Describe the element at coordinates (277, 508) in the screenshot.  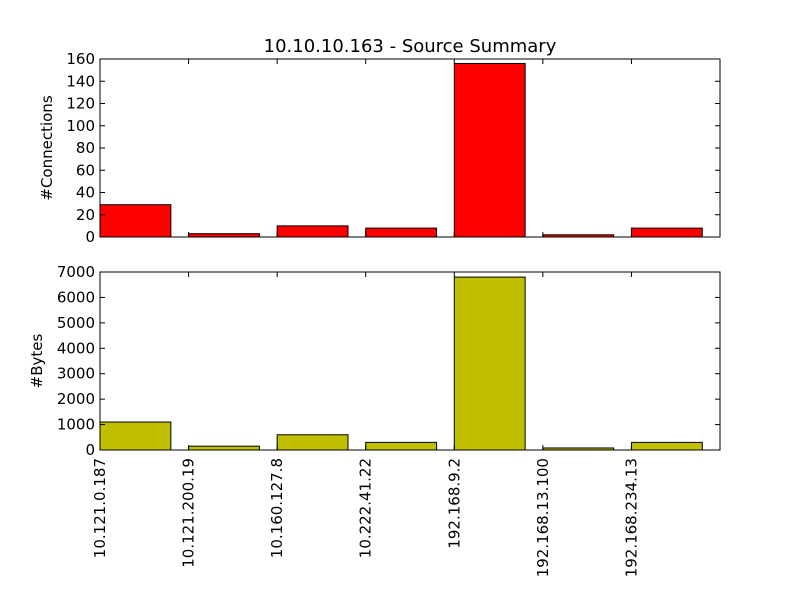
I see `xtick-label-3: 10.160.127.8` at that location.